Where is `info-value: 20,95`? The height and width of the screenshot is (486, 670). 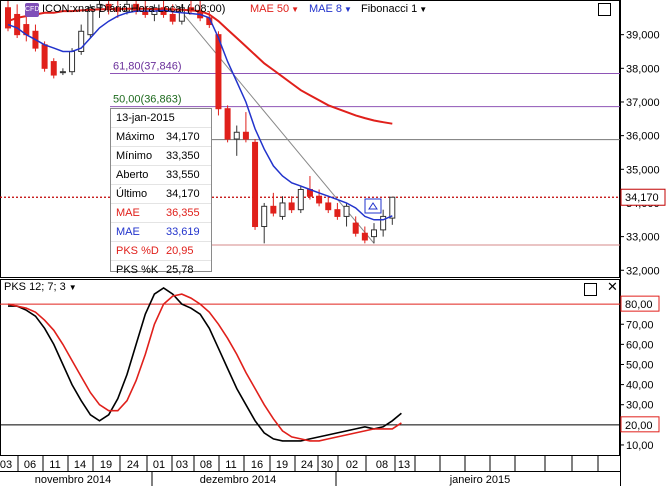
info-value: 20,95 is located at coordinates (180, 251).